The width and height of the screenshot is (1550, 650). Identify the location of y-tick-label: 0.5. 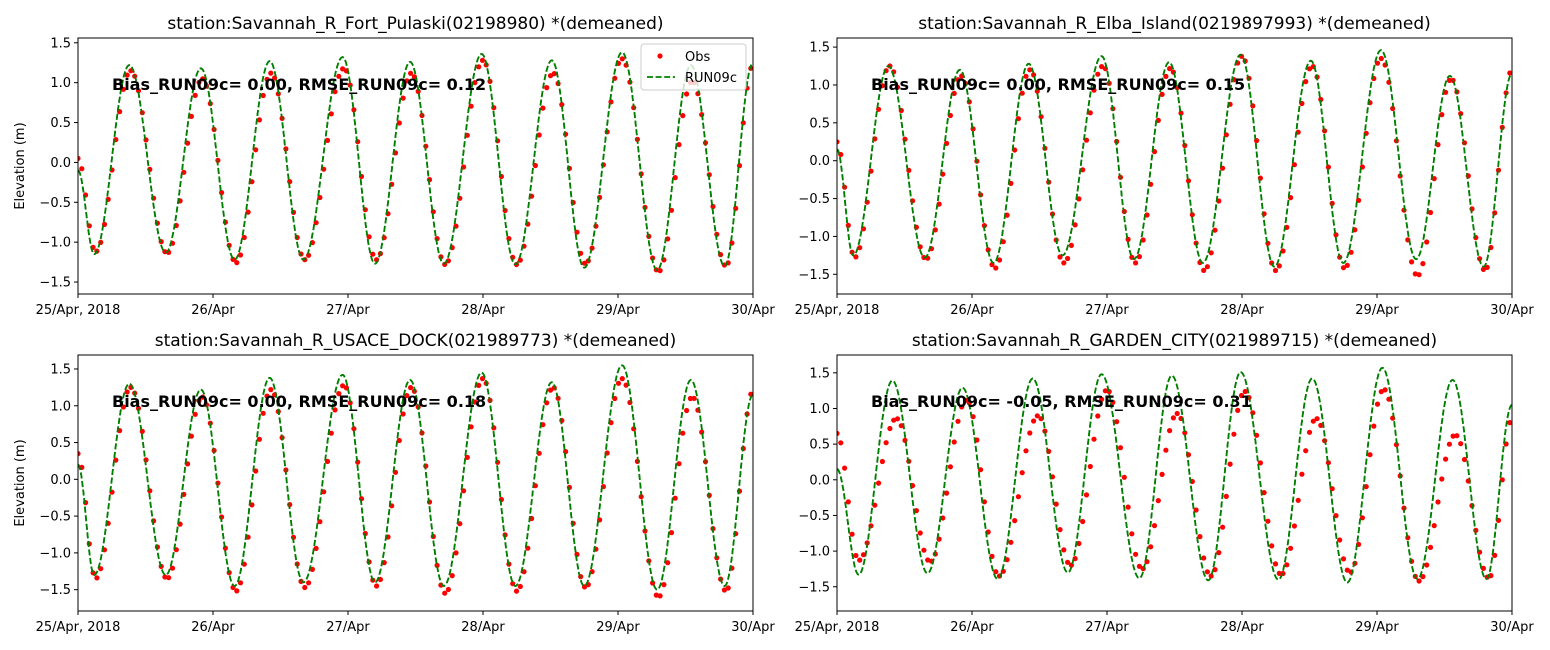
(819, 445).